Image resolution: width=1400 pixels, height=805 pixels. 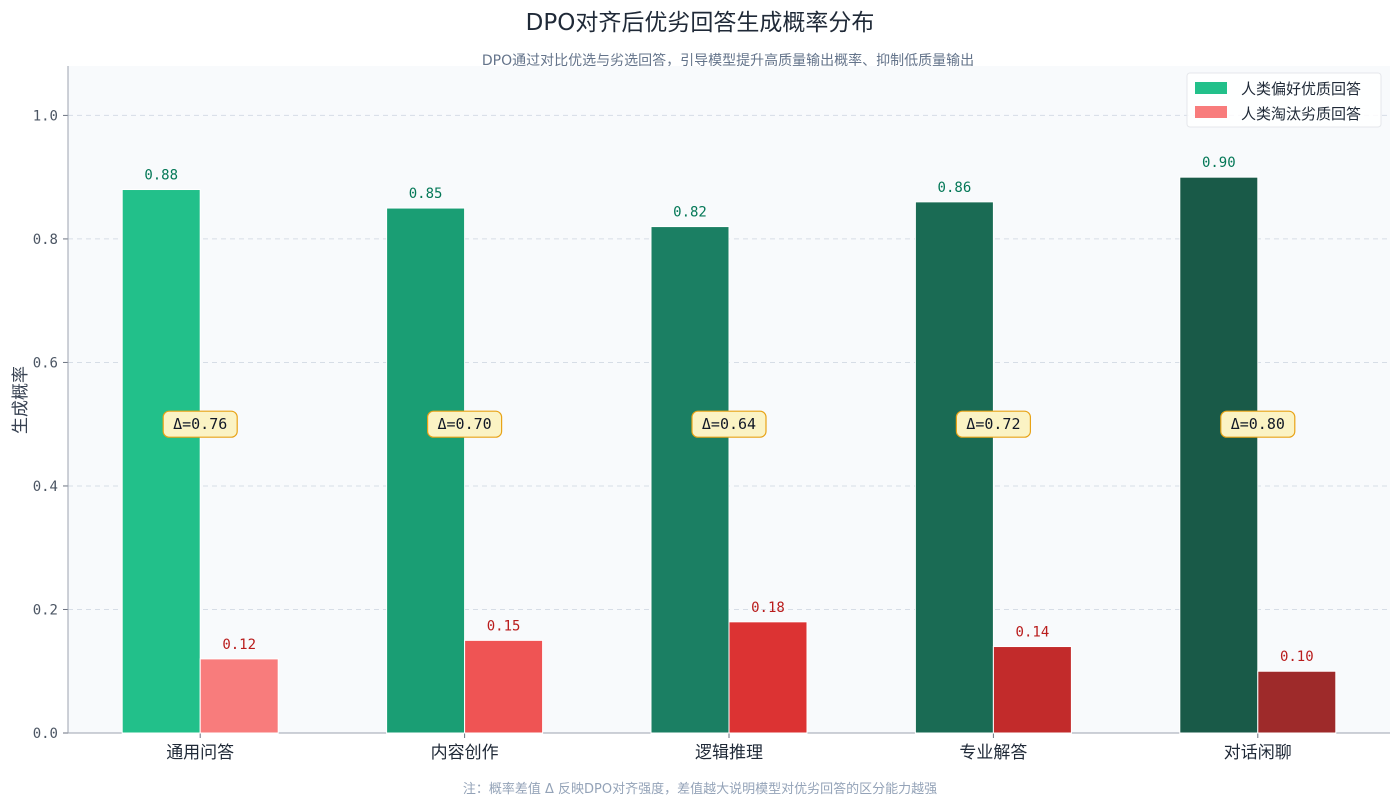 What do you see at coordinates (1219, 163) in the screenshot?
I see `value-label-preferred: 0.90` at bounding box center [1219, 163].